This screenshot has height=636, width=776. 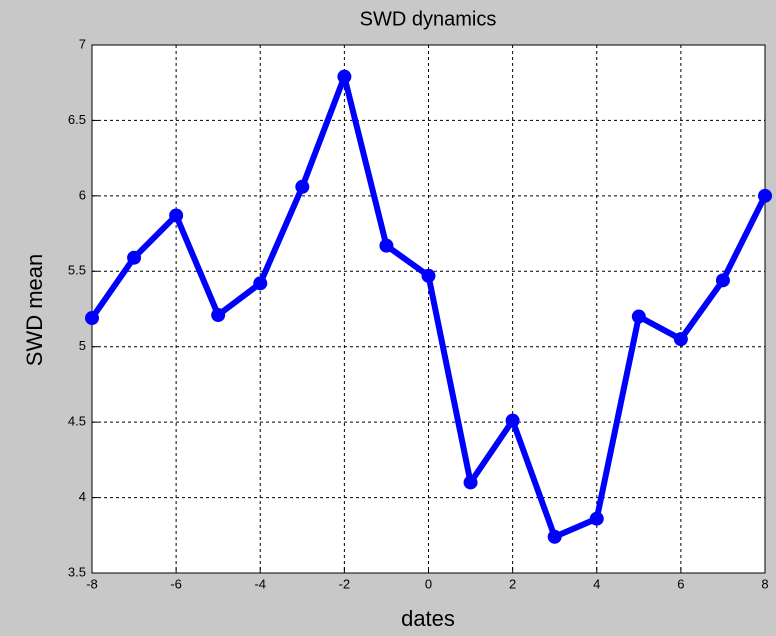 What do you see at coordinates (428, 19) in the screenshot?
I see `chart-title: SWD dynamics` at bounding box center [428, 19].